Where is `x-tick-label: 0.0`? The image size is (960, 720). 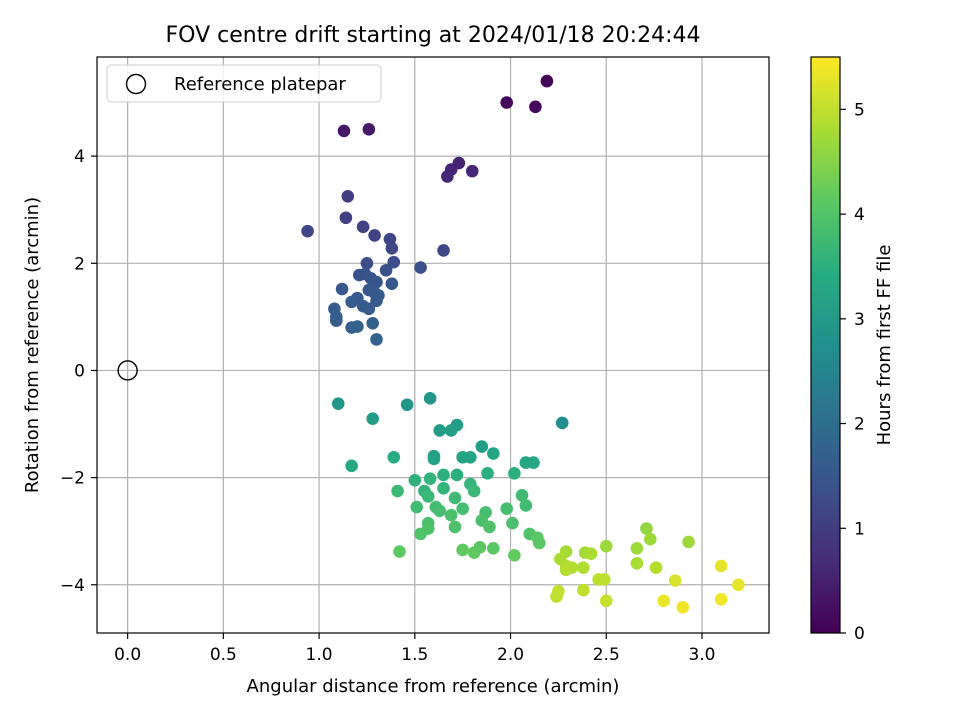
x-tick-label: 0.0 is located at coordinates (127, 655).